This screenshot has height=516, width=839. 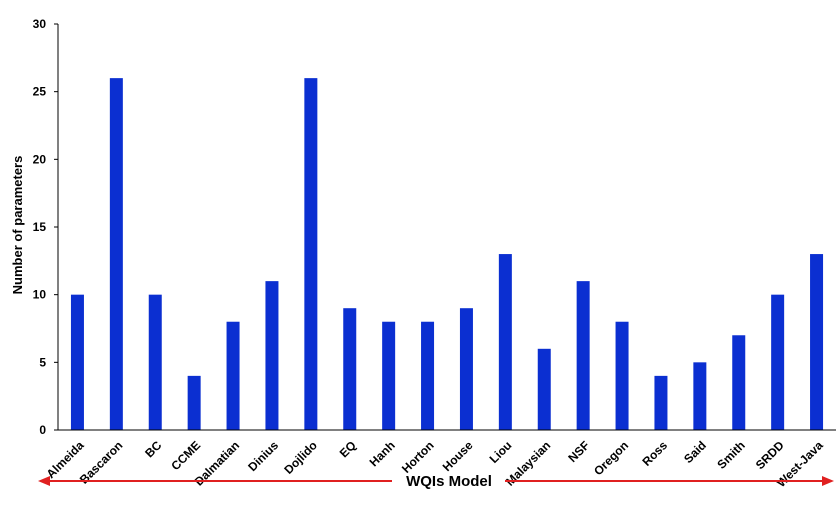 What do you see at coordinates (382, 453) in the screenshot?
I see `x-tick-label: Hanh` at bounding box center [382, 453].